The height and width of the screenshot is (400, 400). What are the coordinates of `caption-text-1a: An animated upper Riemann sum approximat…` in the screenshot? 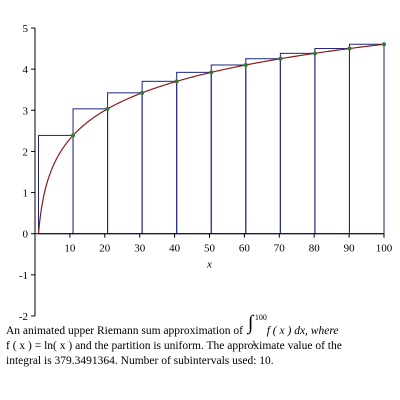 It's located at (124, 331).